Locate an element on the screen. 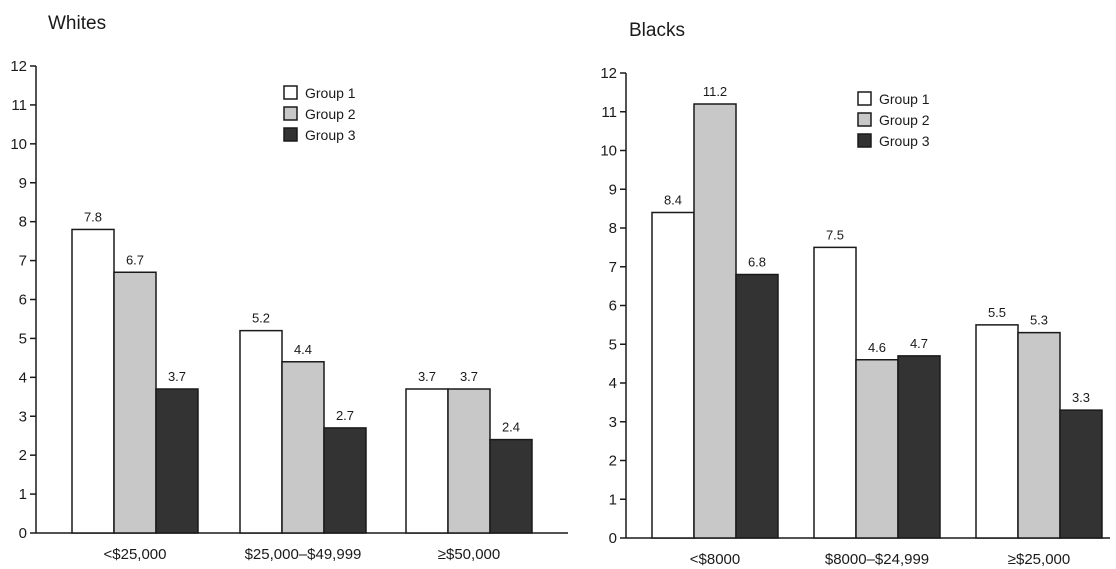 The width and height of the screenshot is (1116, 569). data-label: 2.7 is located at coordinates (345, 415).